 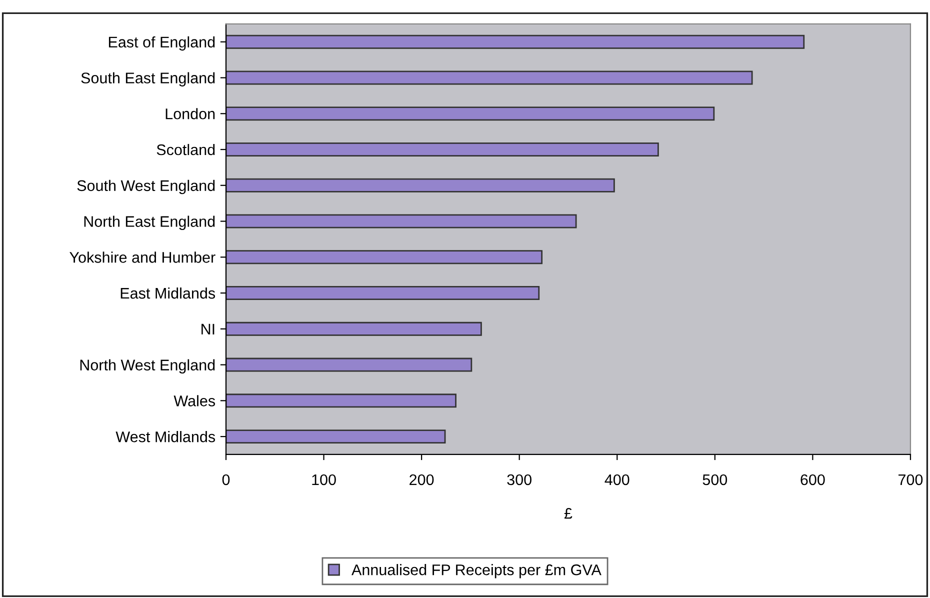 What do you see at coordinates (324, 480) in the screenshot?
I see `x-tick-label: 100` at bounding box center [324, 480].